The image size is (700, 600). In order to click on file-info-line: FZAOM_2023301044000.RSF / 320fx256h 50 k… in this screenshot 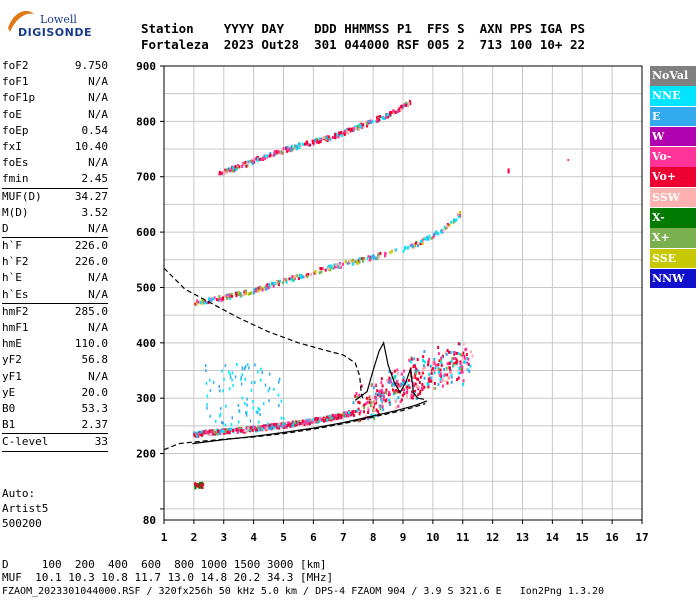, I will do `click(303, 591)`.